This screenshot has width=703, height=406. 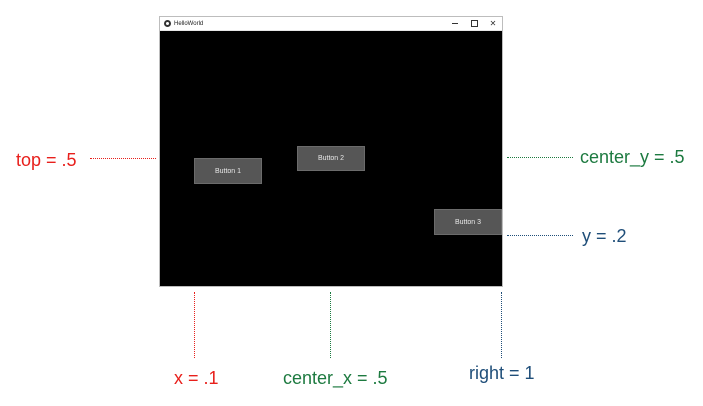 I want to click on button-2: Button 2, so click(x=331, y=158).